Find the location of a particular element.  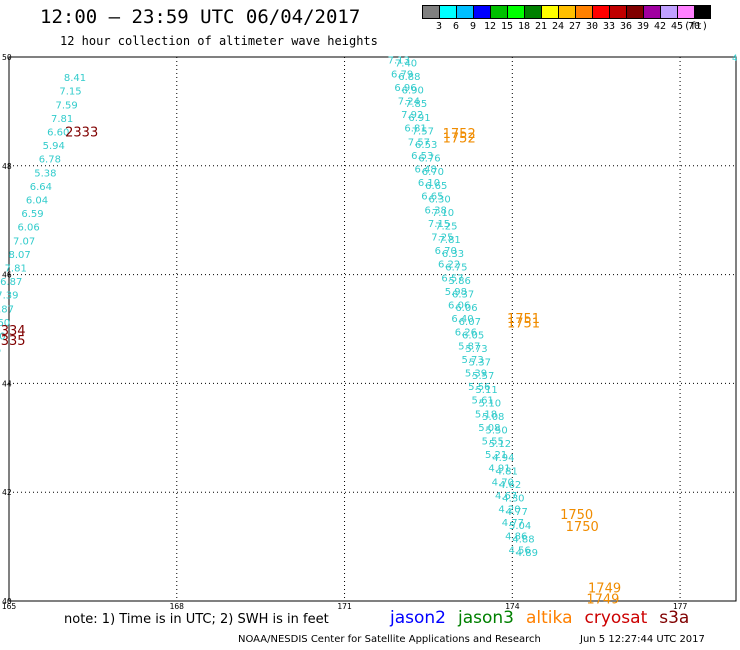

data-label-track_right_a: 6.65 is located at coordinates (432, 197).